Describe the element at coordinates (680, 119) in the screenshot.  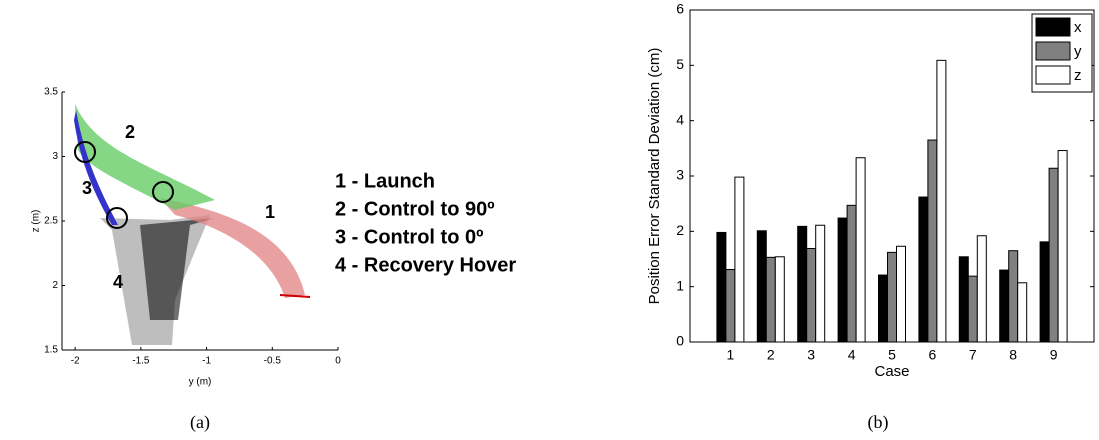
I see `y-tick-label: 4` at that location.